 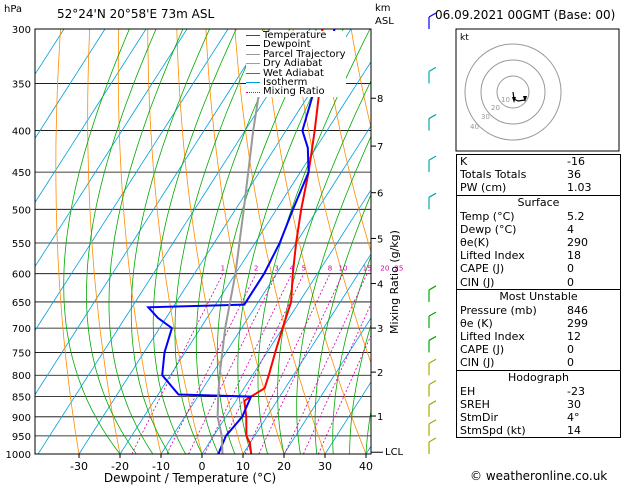 I want to click on mixing-ratio-axis-label: Mixing Ratio (g/kg), so click(x=394, y=282).